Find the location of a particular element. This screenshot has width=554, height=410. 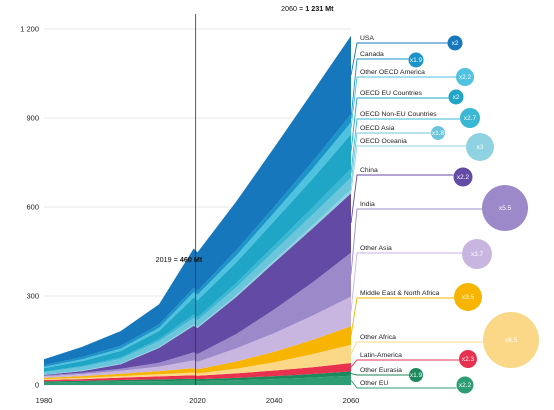

legend-entry: Other OECD America x2.2 is located at coordinates (412, 98).